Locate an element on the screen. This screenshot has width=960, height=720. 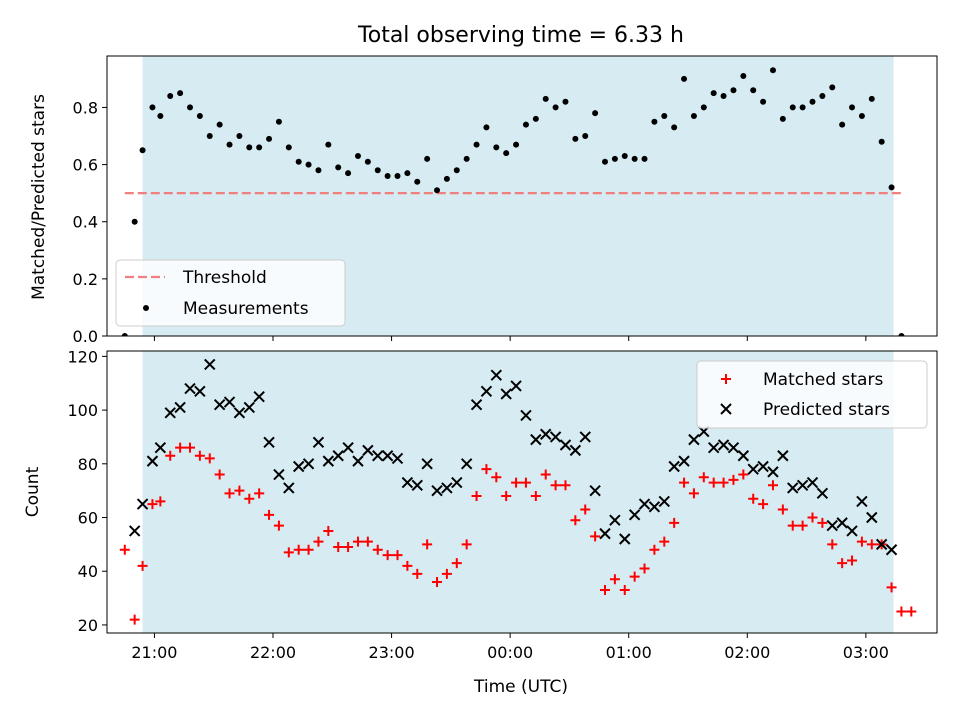
x-tick-label: 01:00 is located at coordinates (629, 652).